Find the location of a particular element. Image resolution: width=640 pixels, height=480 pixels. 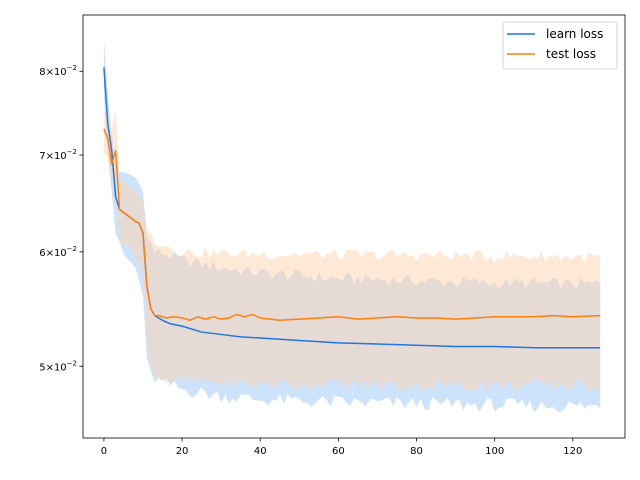

x-tick-label-2: 40 is located at coordinates (260, 451).